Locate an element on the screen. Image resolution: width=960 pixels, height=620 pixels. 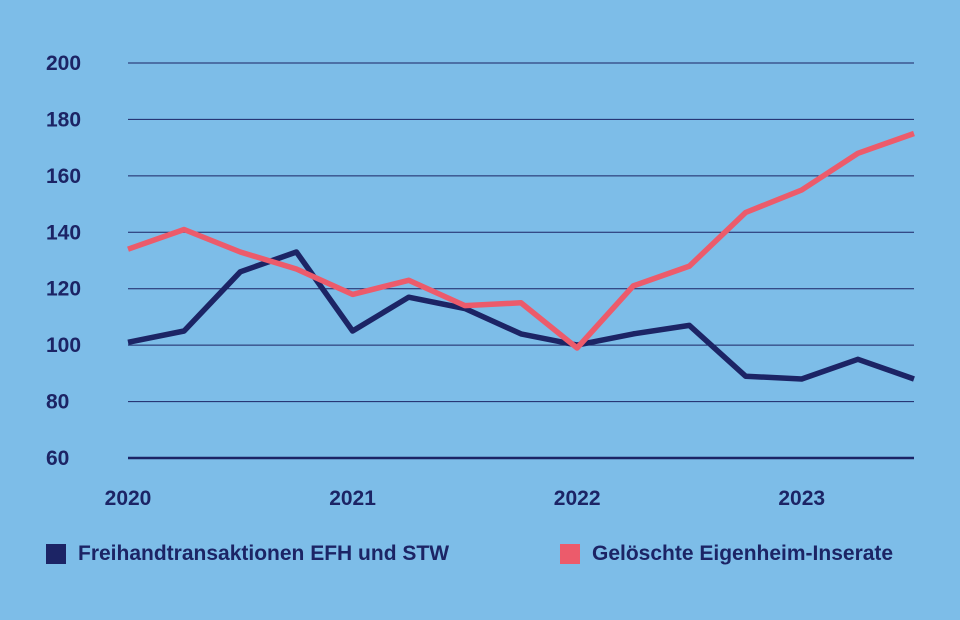
y-tick-label: 60 is located at coordinates (57, 458).